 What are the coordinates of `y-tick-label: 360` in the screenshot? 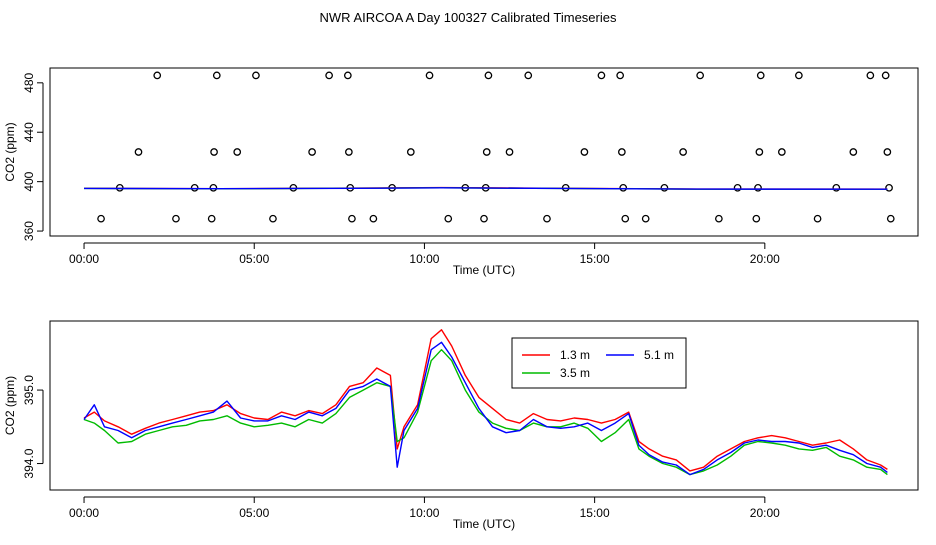 It's located at (29, 231).